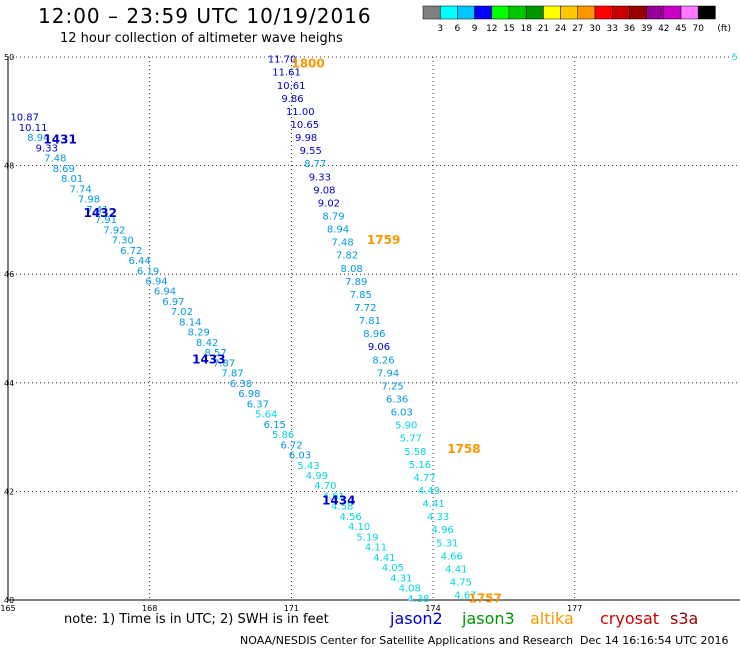 The width and height of the screenshot is (740, 650). I want to click on swh-value-jason2: 4.08, so click(410, 589).